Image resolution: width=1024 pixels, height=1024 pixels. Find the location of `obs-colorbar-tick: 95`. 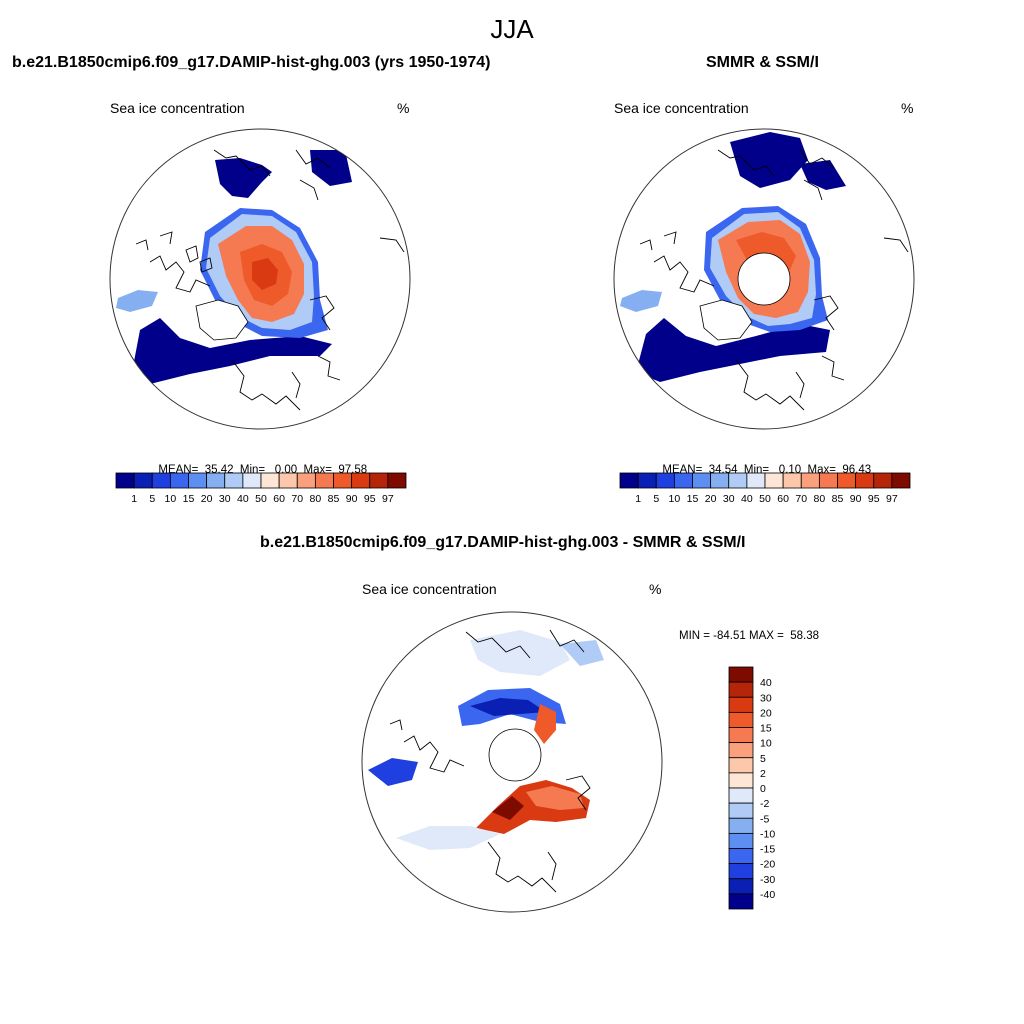

obs-colorbar-tick: 95 is located at coordinates (874, 499).